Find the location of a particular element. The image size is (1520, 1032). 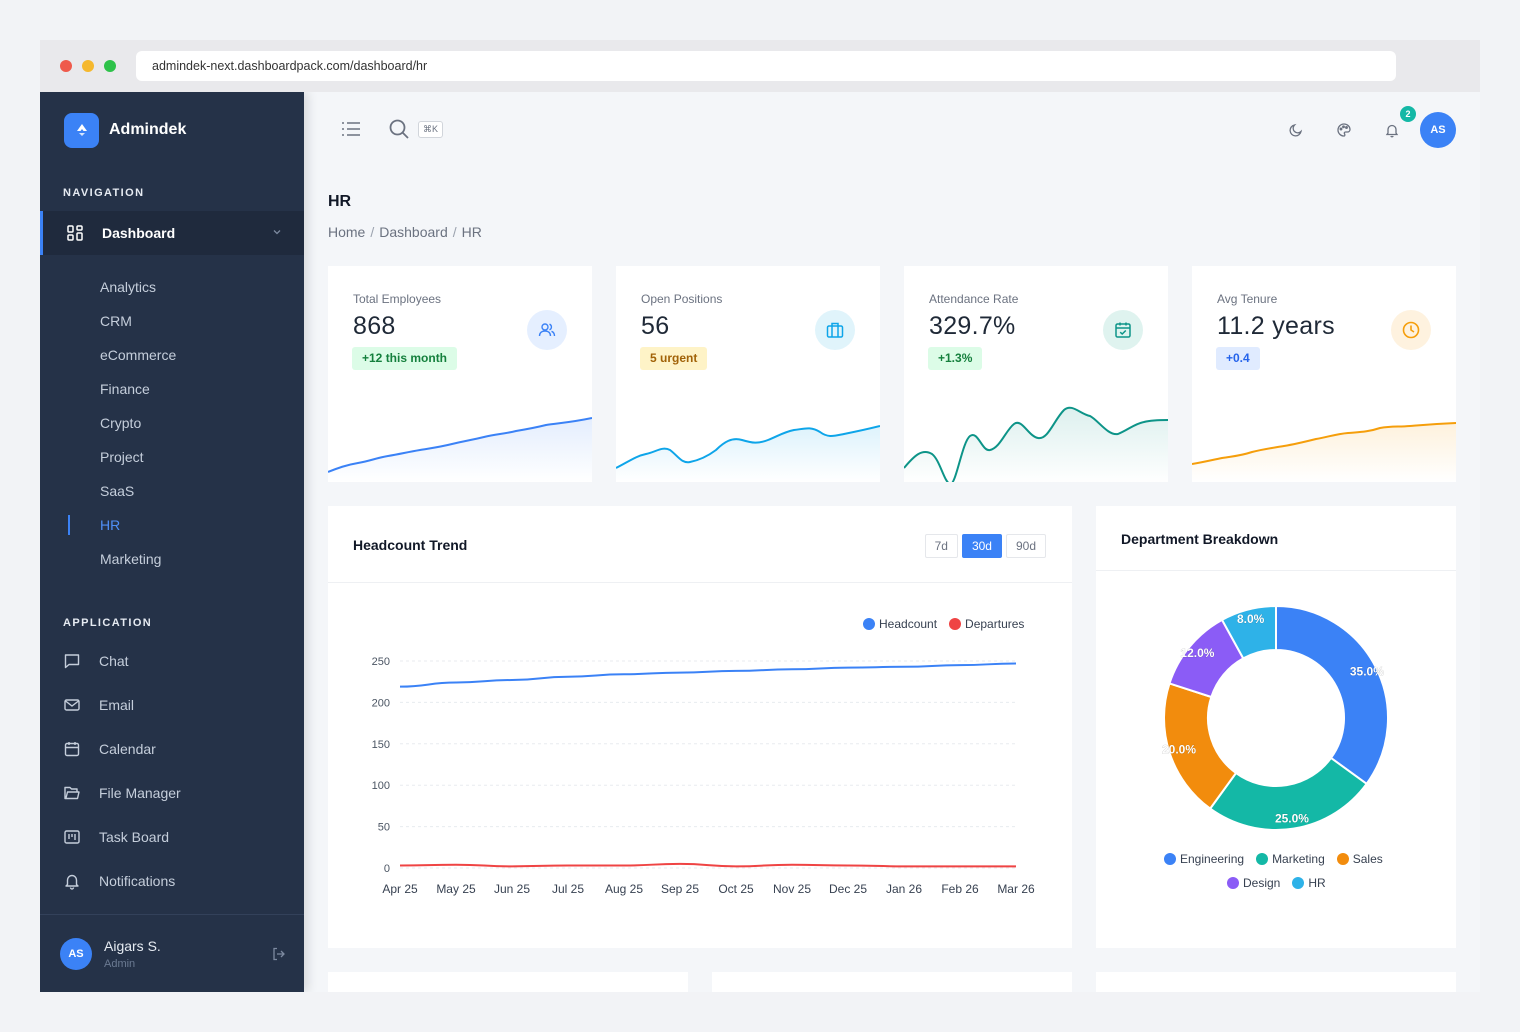

window-minimize-button is located at coordinates (88, 66).